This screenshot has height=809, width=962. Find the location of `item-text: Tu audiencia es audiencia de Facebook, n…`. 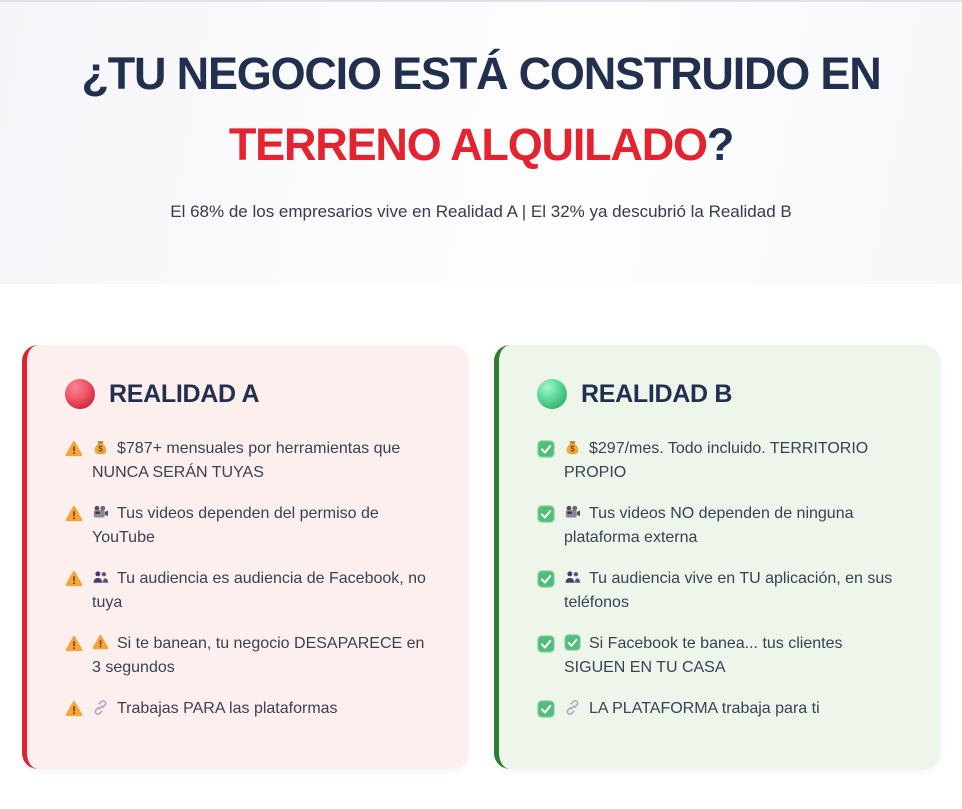

item-text: Tu audiencia es audiencia de Facebook, n… is located at coordinates (259, 590).